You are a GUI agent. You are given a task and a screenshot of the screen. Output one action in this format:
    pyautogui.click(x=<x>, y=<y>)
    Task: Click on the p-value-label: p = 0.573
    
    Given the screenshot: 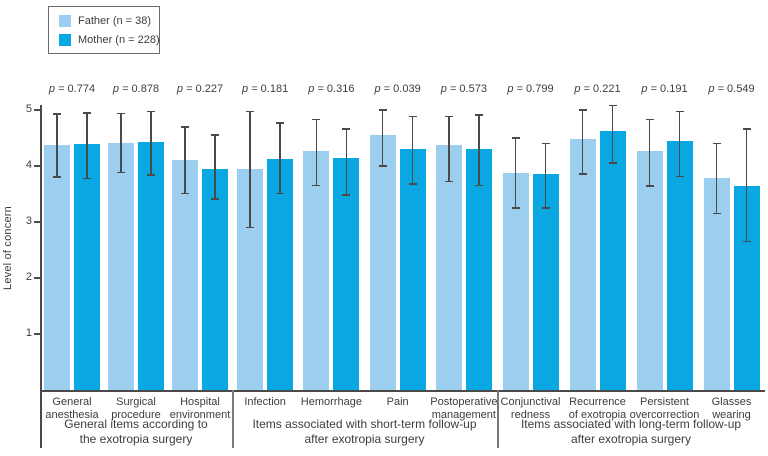 What is the action you would take?
    pyautogui.click(x=463, y=89)
    